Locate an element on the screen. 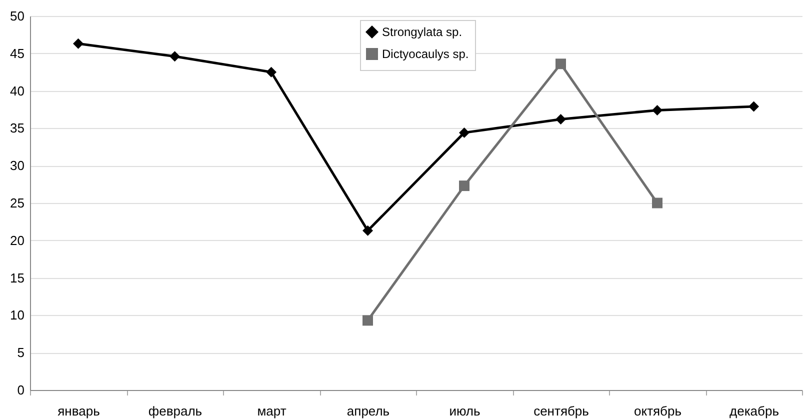 The height and width of the screenshot is (420, 806). x-tick-label: март is located at coordinates (271, 411).